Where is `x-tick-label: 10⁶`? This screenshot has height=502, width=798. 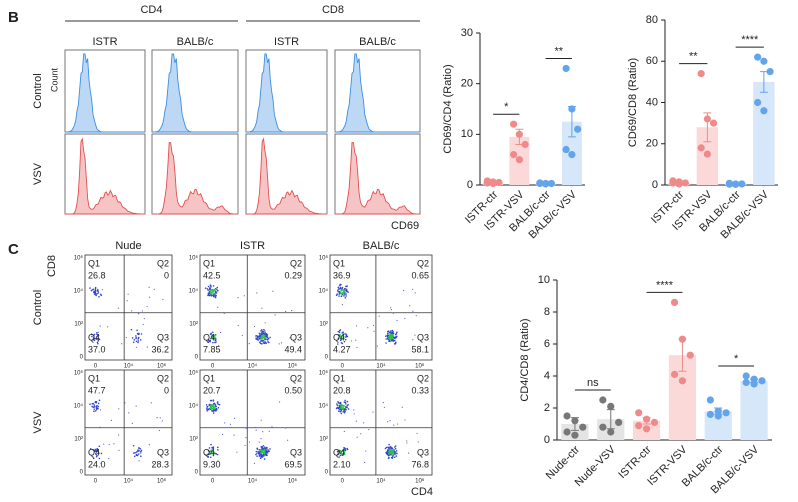 x-tick-label: 10⁶ is located at coordinates (420, 481).